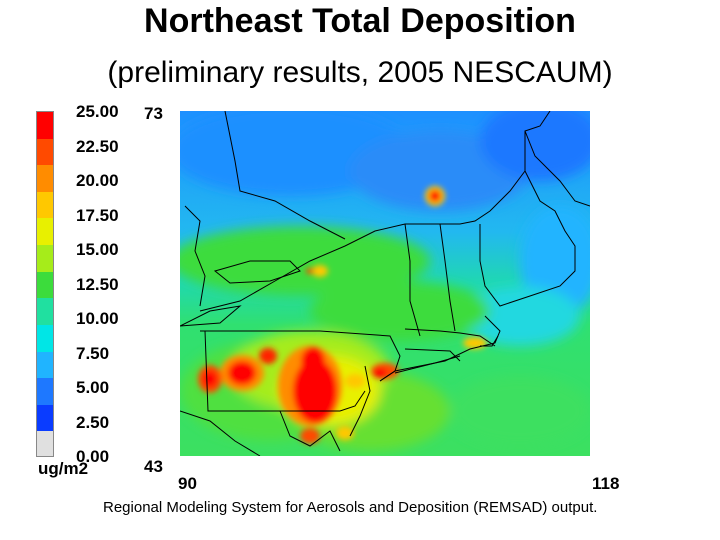 This screenshot has width=720, height=540. I want to click on color-scale-tick-label: 25.00, so click(97, 111).